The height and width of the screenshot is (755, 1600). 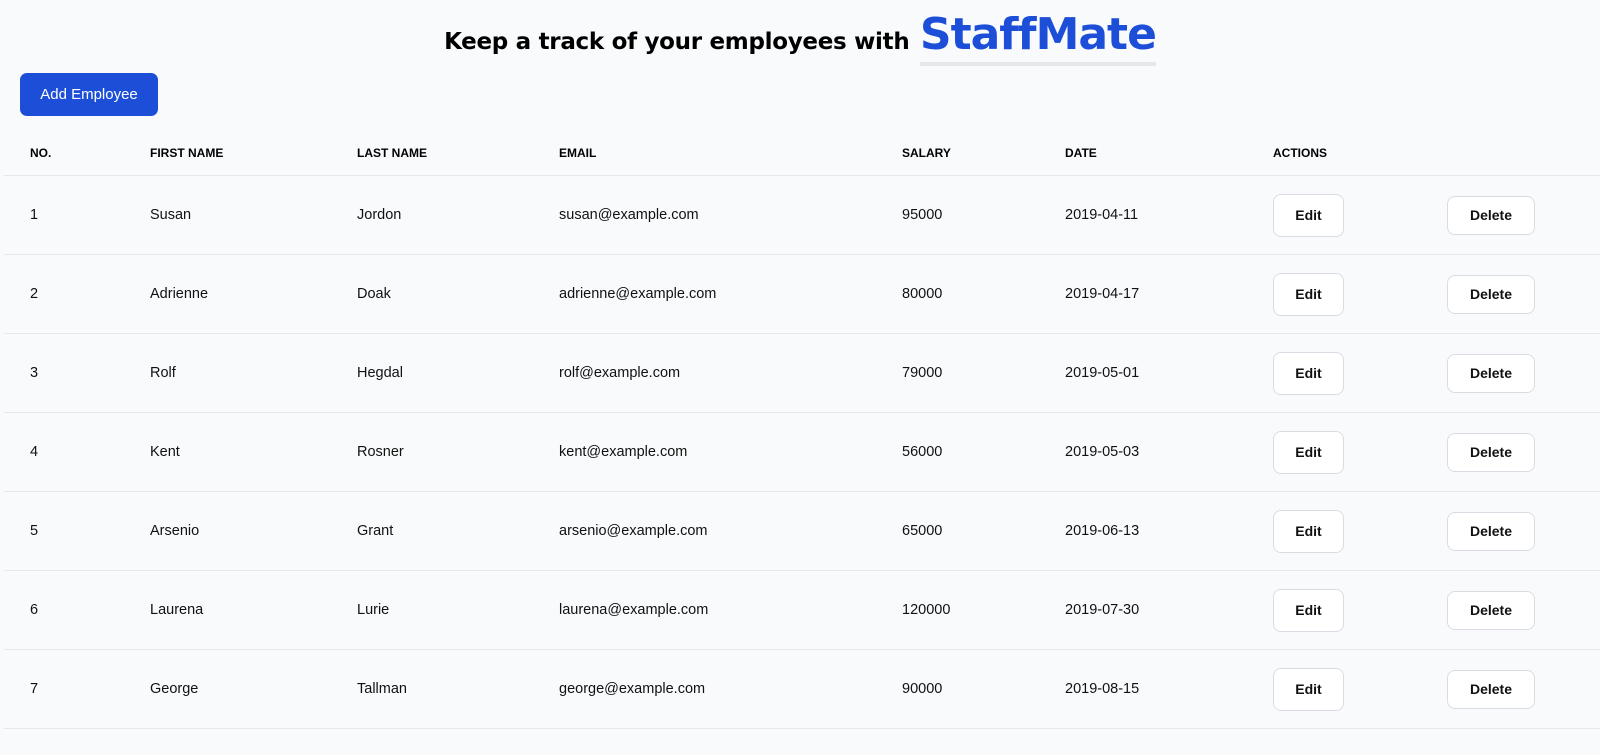 What do you see at coordinates (632, 689) in the screenshot?
I see `email-cell: george@example.com` at bounding box center [632, 689].